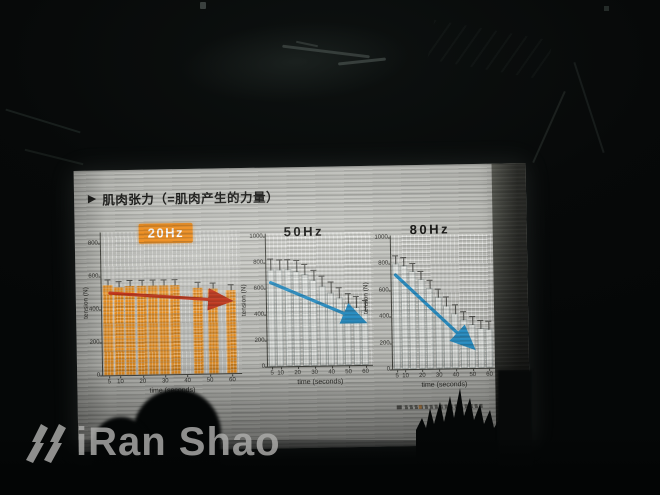  Describe the element at coordinates (46, 443) in the screenshot. I see `iranshao-bolt-logo-icon` at that location.